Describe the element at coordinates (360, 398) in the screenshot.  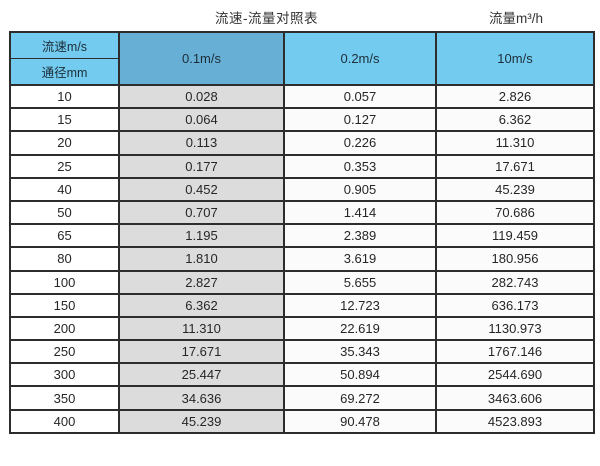
I see `flow-0_2-cell: 69.272` at that location.